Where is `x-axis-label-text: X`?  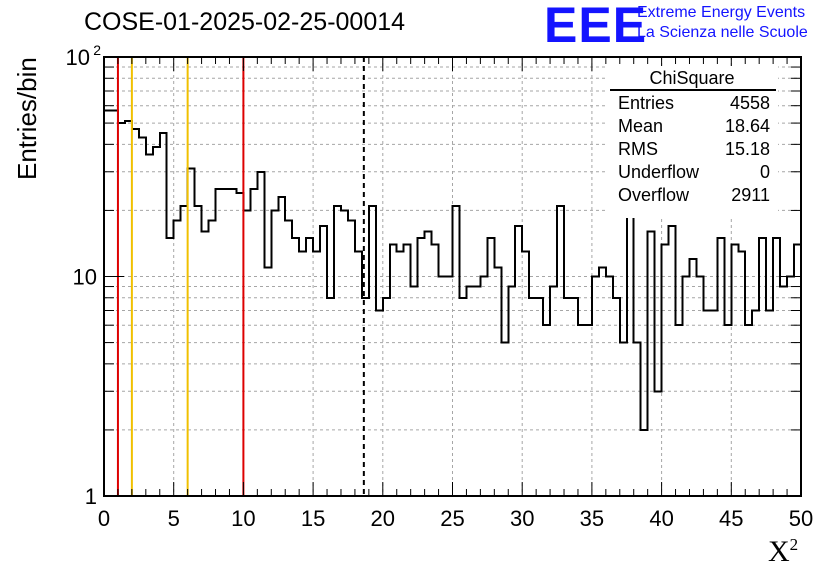 x-axis-label-text: X is located at coordinates (779, 551).